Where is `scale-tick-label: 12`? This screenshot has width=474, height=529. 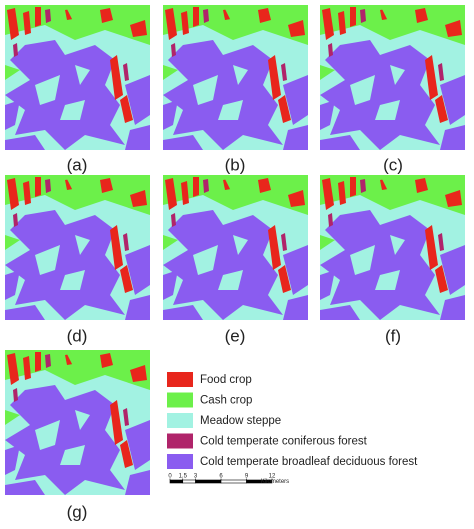 scale-tick-label: 12 is located at coordinates (272, 477).